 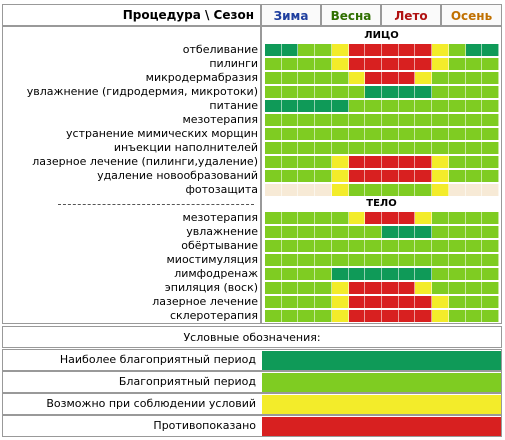 I want to click on body-row-label: склеротерапия, so click(x=213, y=315).